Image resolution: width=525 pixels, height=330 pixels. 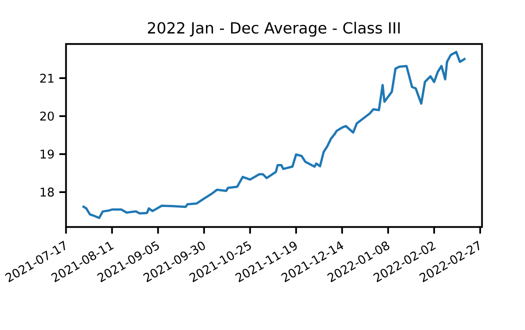 What do you see at coordinates (47, 192) in the screenshot?
I see `y-tick-label: 18` at bounding box center [47, 192].